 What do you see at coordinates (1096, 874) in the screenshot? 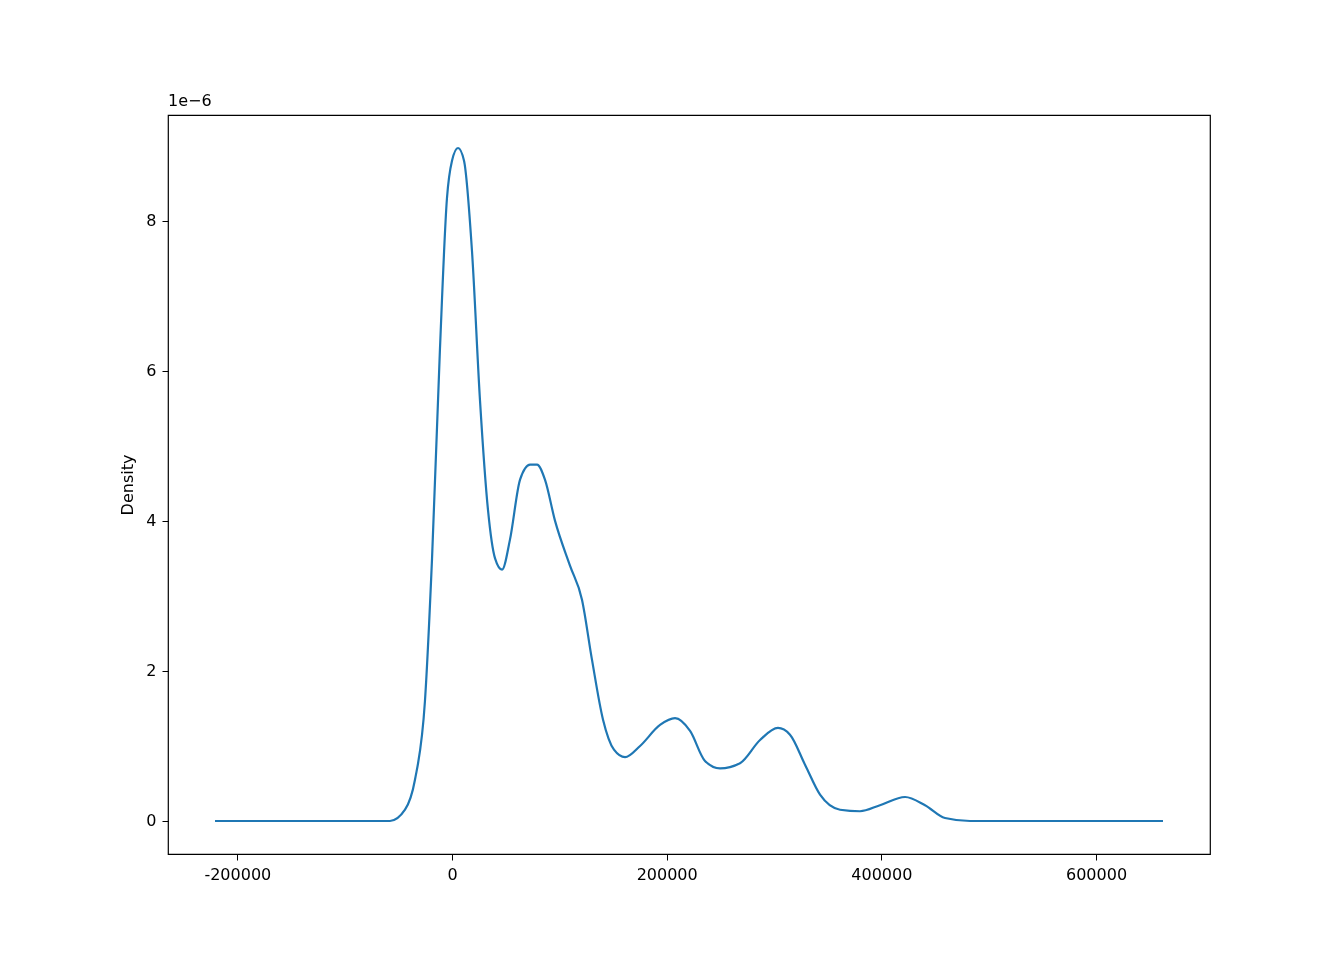
I see `x-tick-label: 600000` at bounding box center [1096, 874].